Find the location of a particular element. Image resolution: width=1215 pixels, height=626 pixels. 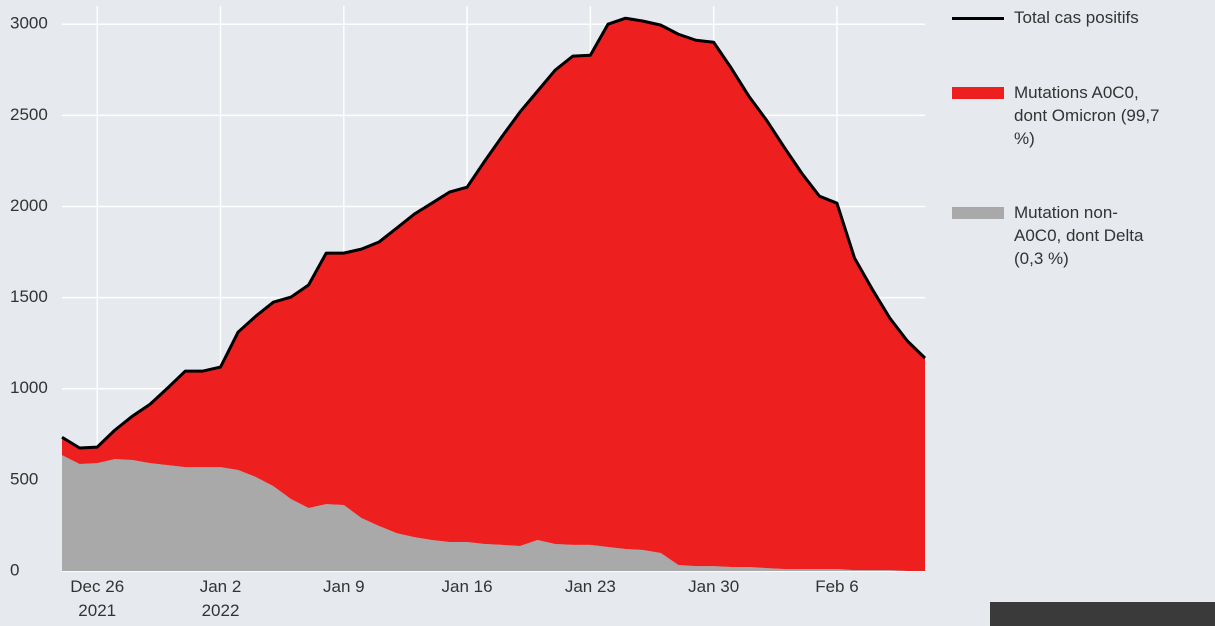

x-tick-label: Dec 26 2021 is located at coordinates (97, 598).